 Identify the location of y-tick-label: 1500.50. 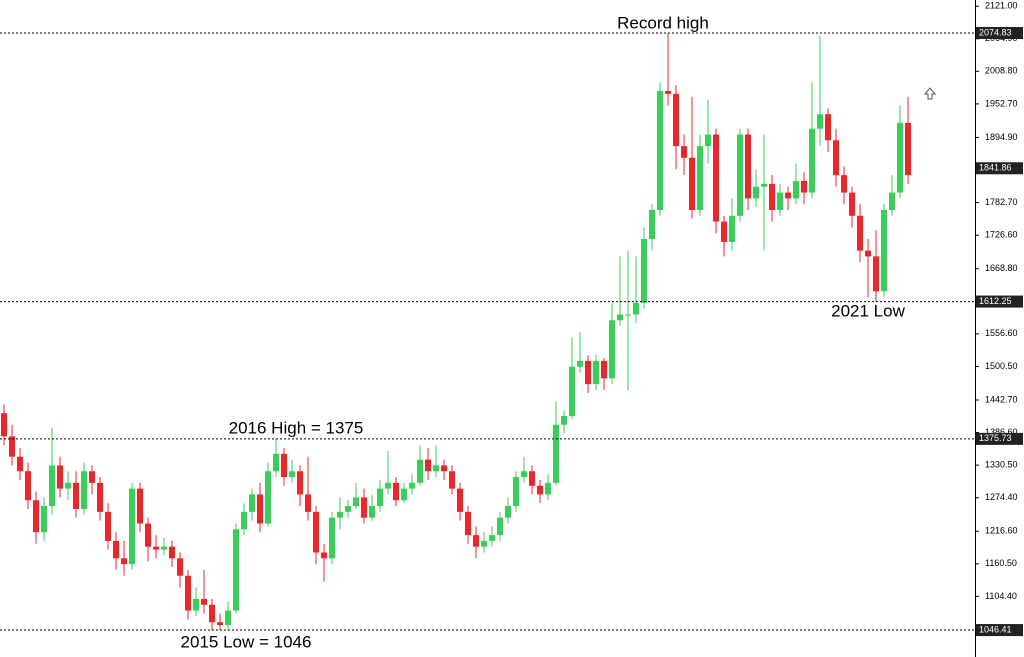
(1001, 366).